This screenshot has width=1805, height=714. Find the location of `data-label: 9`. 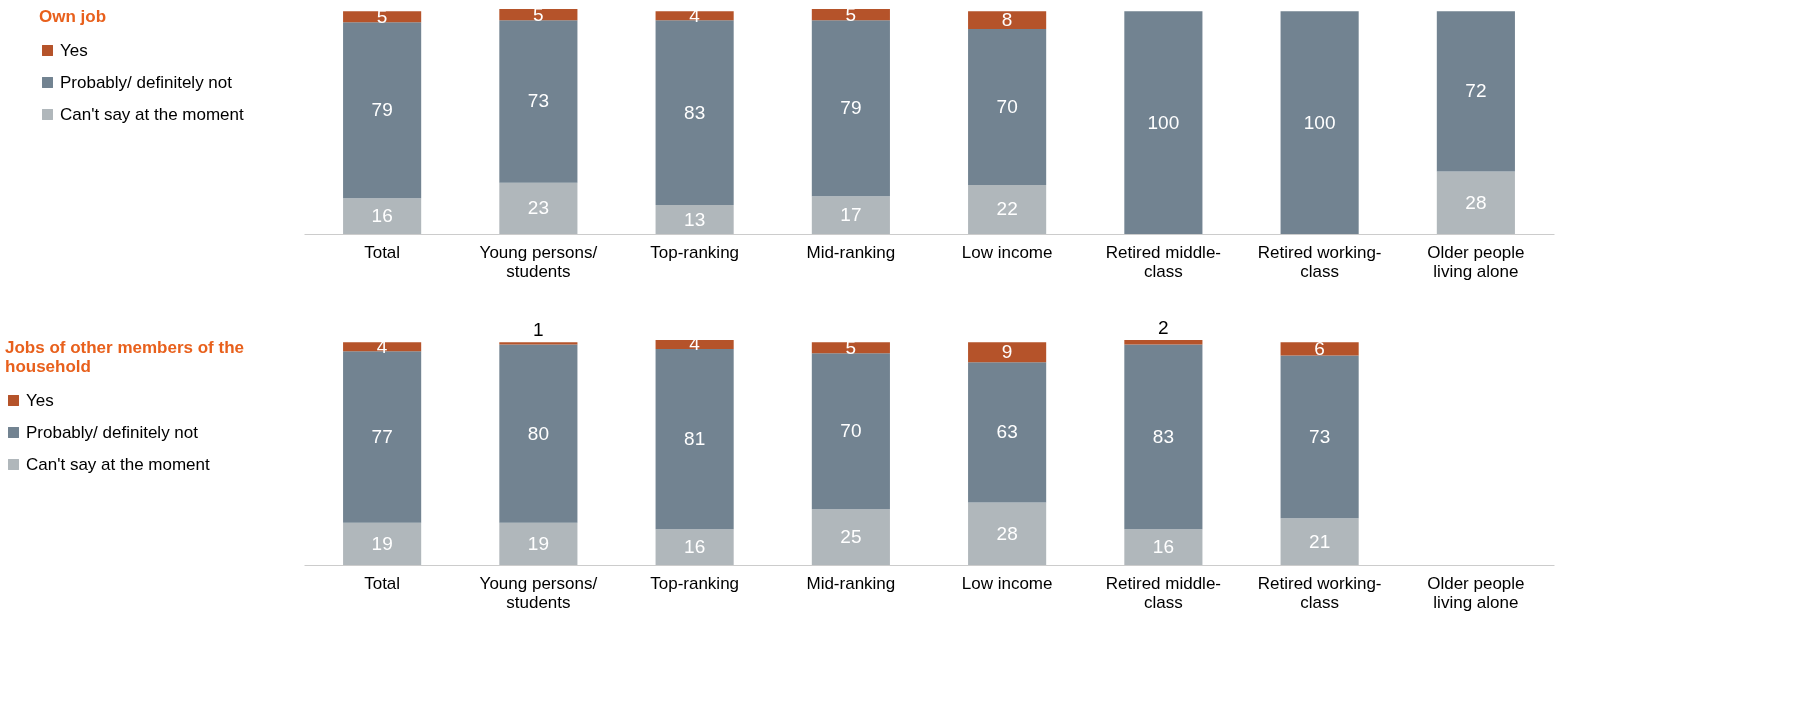

data-label: 9 is located at coordinates (1007, 352).